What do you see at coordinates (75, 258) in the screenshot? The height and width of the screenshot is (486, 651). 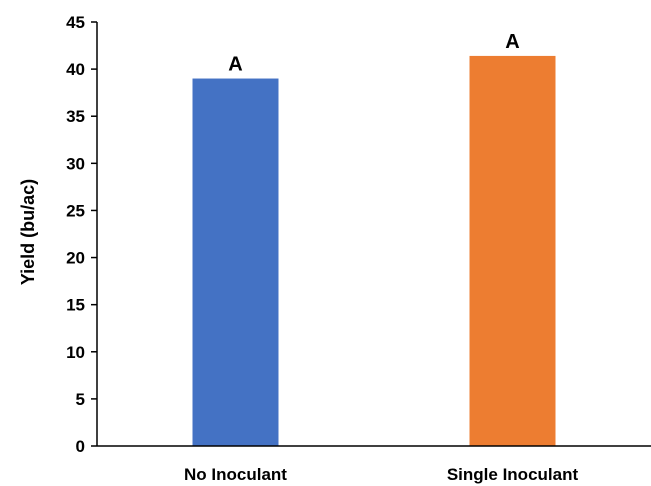 I see `y-tick-label: 20` at bounding box center [75, 258].